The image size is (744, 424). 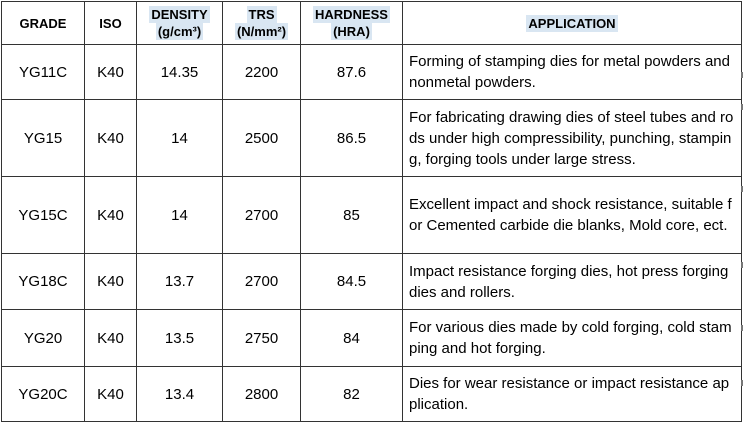 I want to click on hardness-header: HARDNESS (HRA), so click(x=351, y=23).